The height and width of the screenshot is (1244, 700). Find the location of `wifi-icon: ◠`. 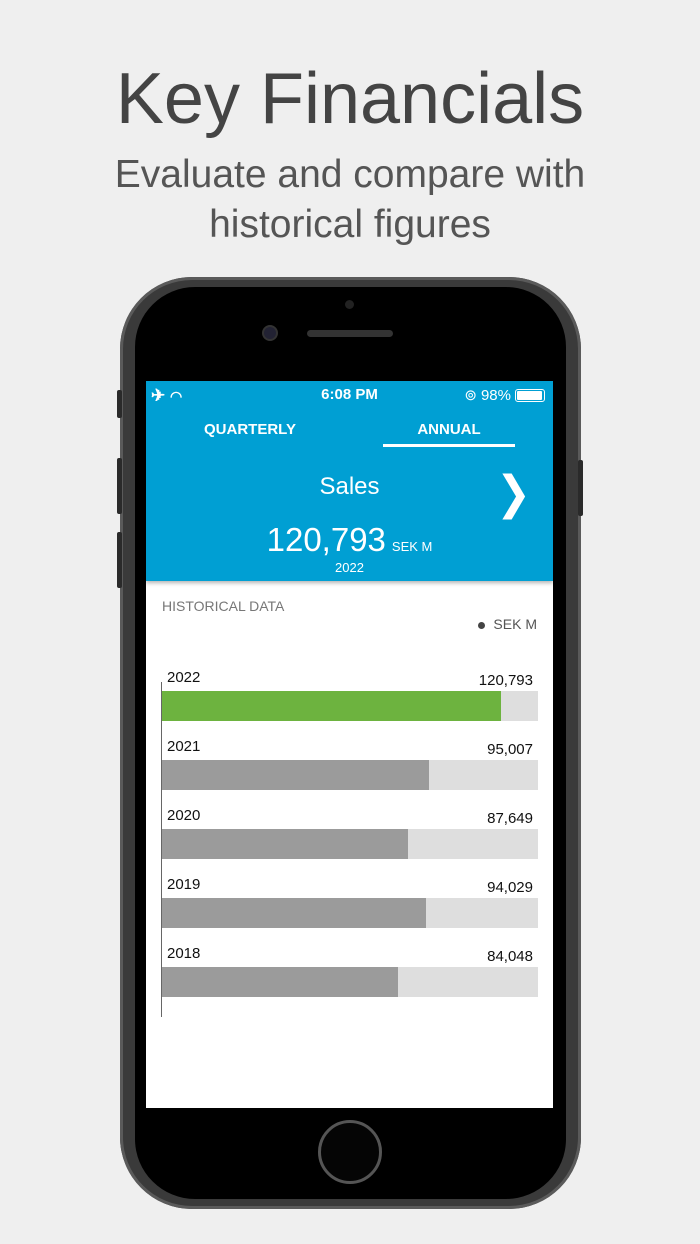

wifi-icon: ◠ is located at coordinates (176, 396).